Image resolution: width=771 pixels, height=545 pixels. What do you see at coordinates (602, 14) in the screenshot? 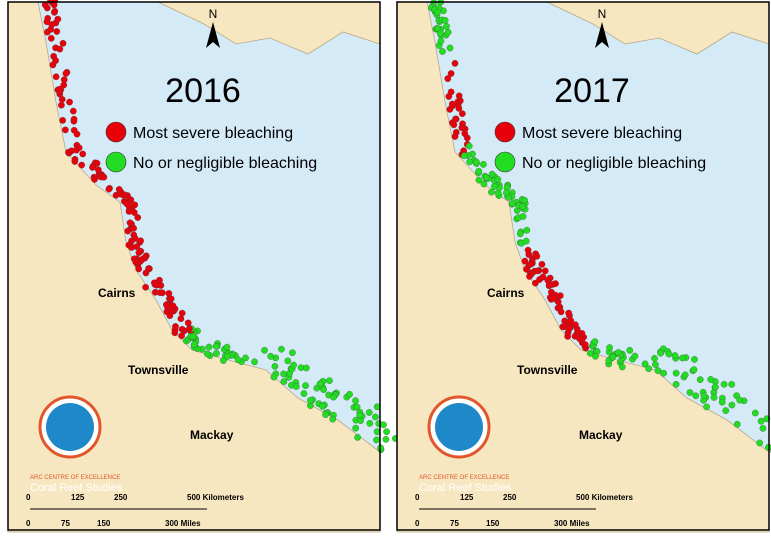
I see `north-label: N` at bounding box center [602, 14].